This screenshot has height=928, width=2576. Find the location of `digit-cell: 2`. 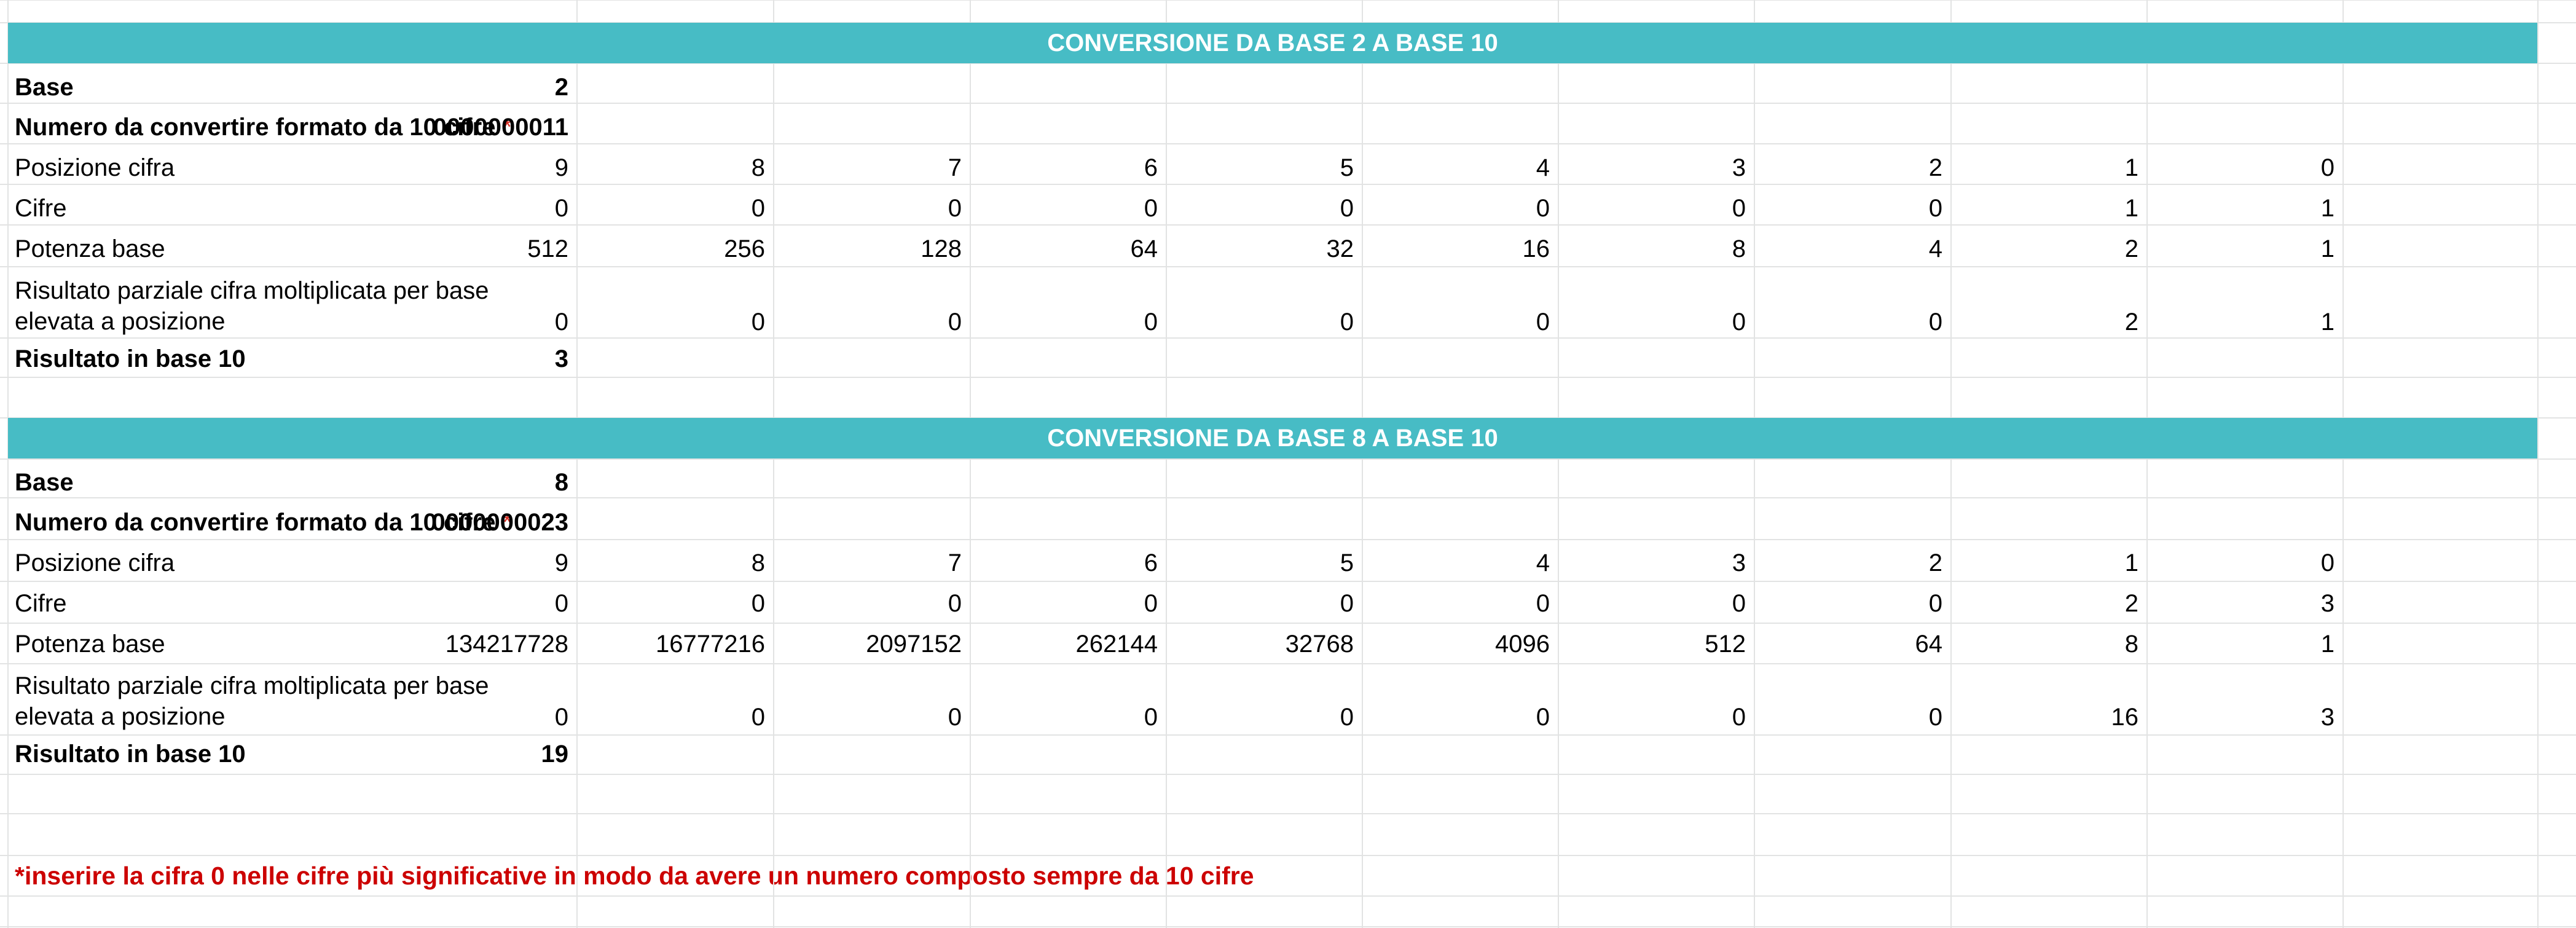

digit-cell: 2 is located at coordinates (2131, 603).